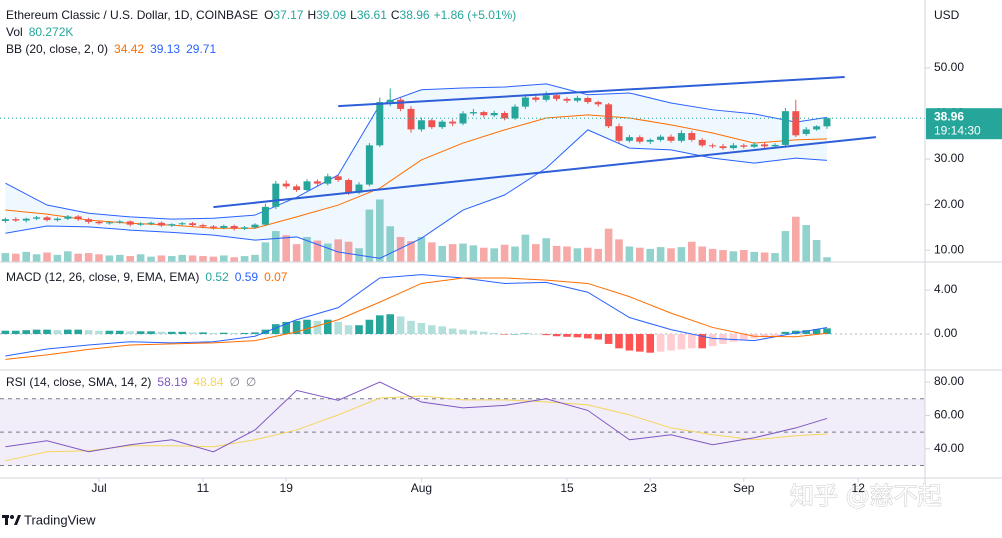 The width and height of the screenshot is (1002, 538). Describe the element at coordinates (78, 382) in the screenshot. I see `rsi-legend-part: RSI (14, close, SMA, 14, 2)` at that location.